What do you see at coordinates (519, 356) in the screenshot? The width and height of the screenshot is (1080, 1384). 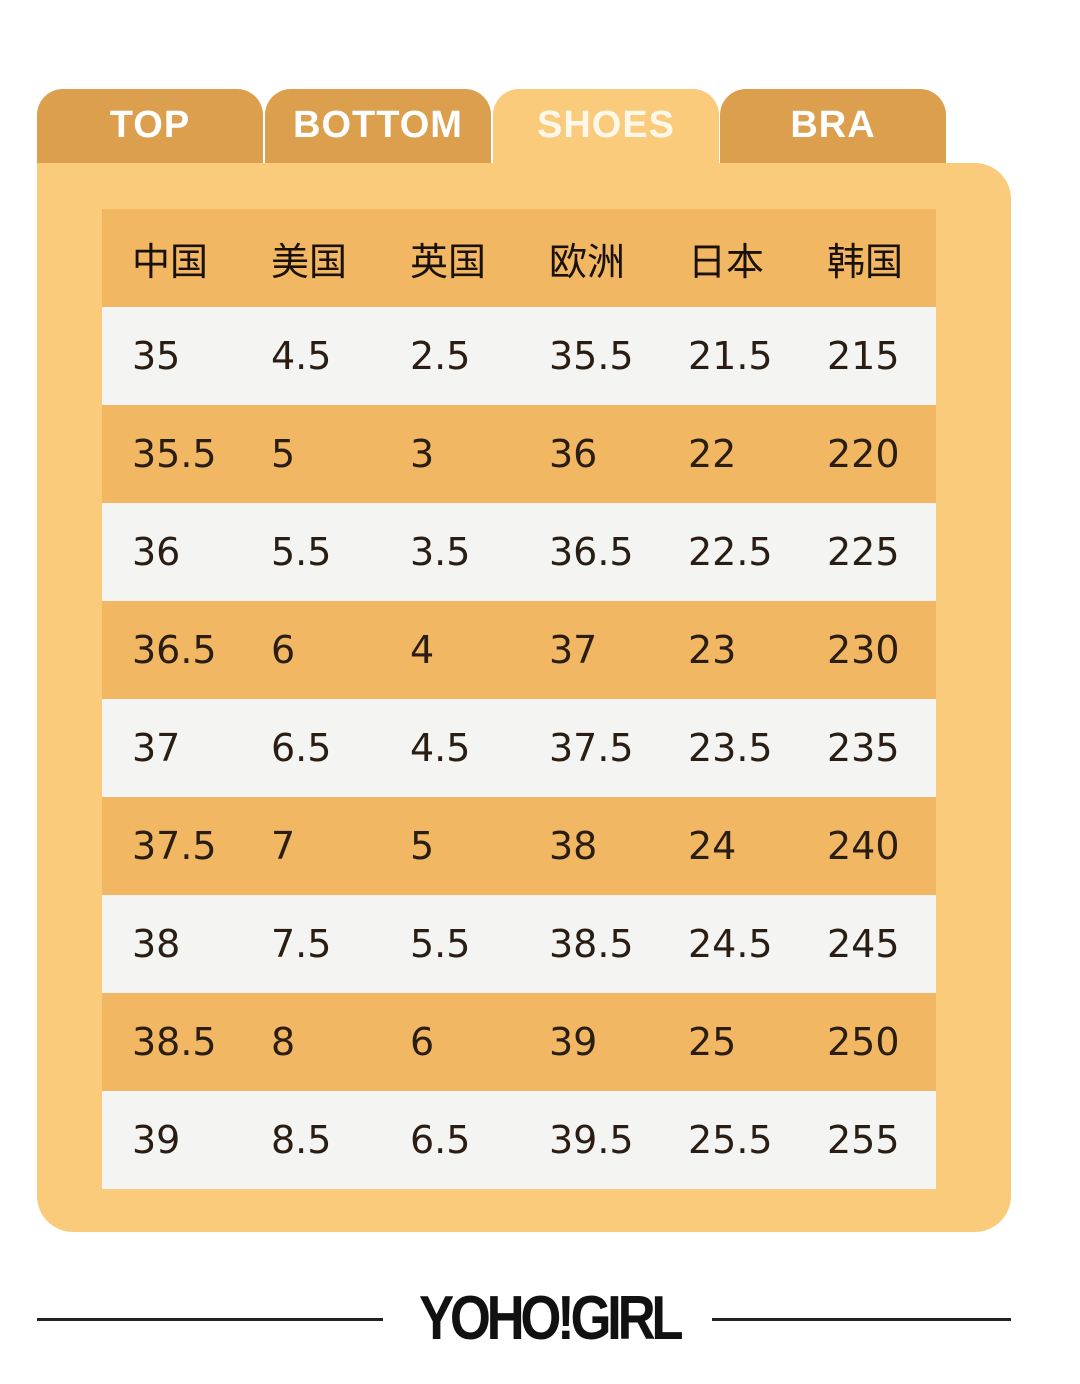 I see `table-row: 35 4.5 2.5 35.5 21.5 215` at bounding box center [519, 356].